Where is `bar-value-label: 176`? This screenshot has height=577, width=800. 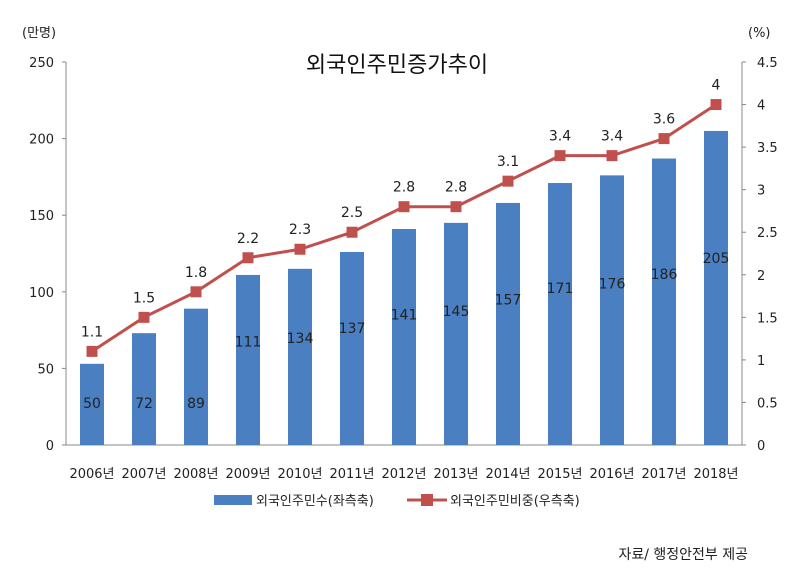
bar-value-label: 176 is located at coordinates (612, 285).